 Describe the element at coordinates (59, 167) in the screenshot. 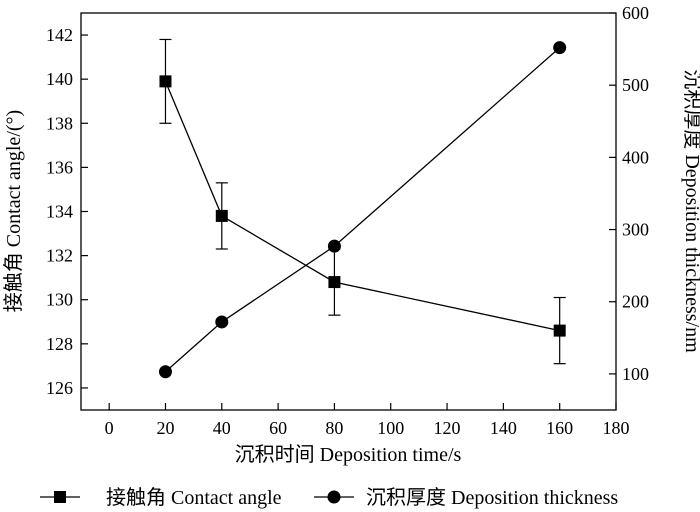

I see `y-tick-label: 136` at that location.